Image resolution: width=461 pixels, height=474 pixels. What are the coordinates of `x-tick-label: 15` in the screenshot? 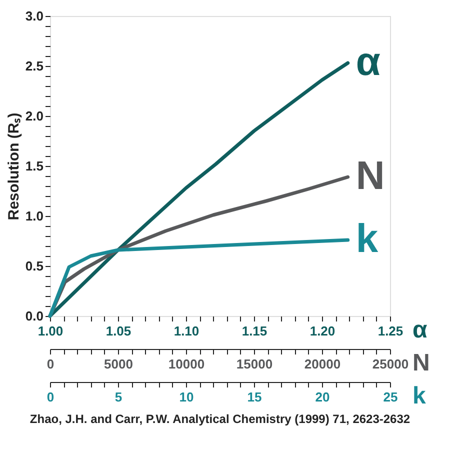 It's located at (254, 397).